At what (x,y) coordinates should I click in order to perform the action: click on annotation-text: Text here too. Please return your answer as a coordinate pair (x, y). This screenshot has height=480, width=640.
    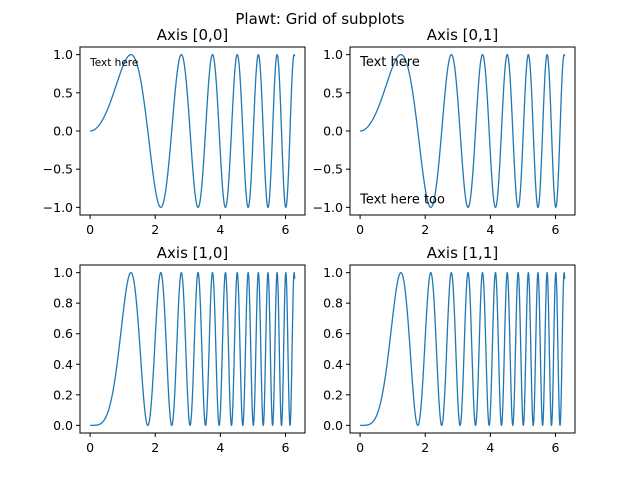
    Looking at the image, I should click on (402, 200).